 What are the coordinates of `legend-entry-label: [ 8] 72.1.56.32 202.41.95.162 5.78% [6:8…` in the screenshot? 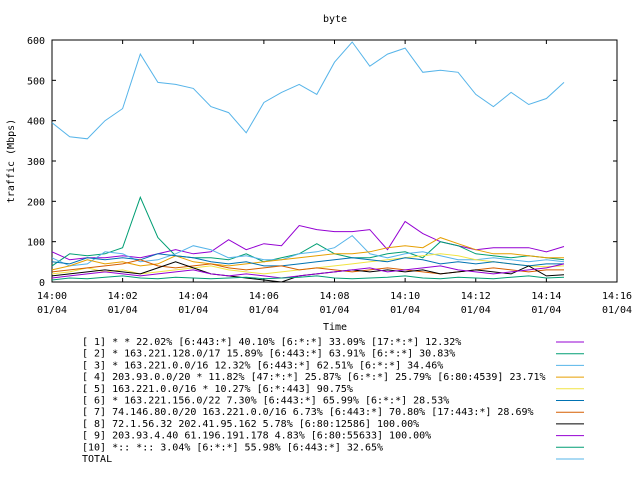 It's located at (250, 424).